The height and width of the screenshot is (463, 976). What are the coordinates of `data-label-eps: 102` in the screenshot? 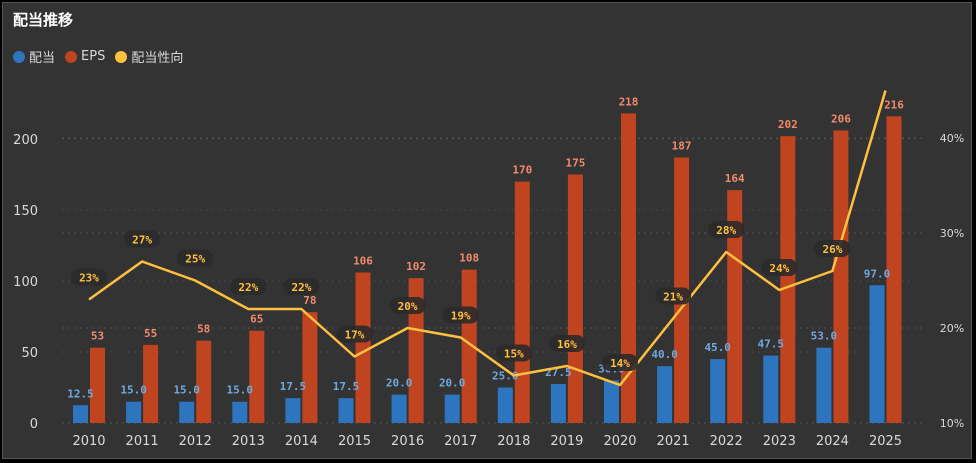 It's located at (416, 266).